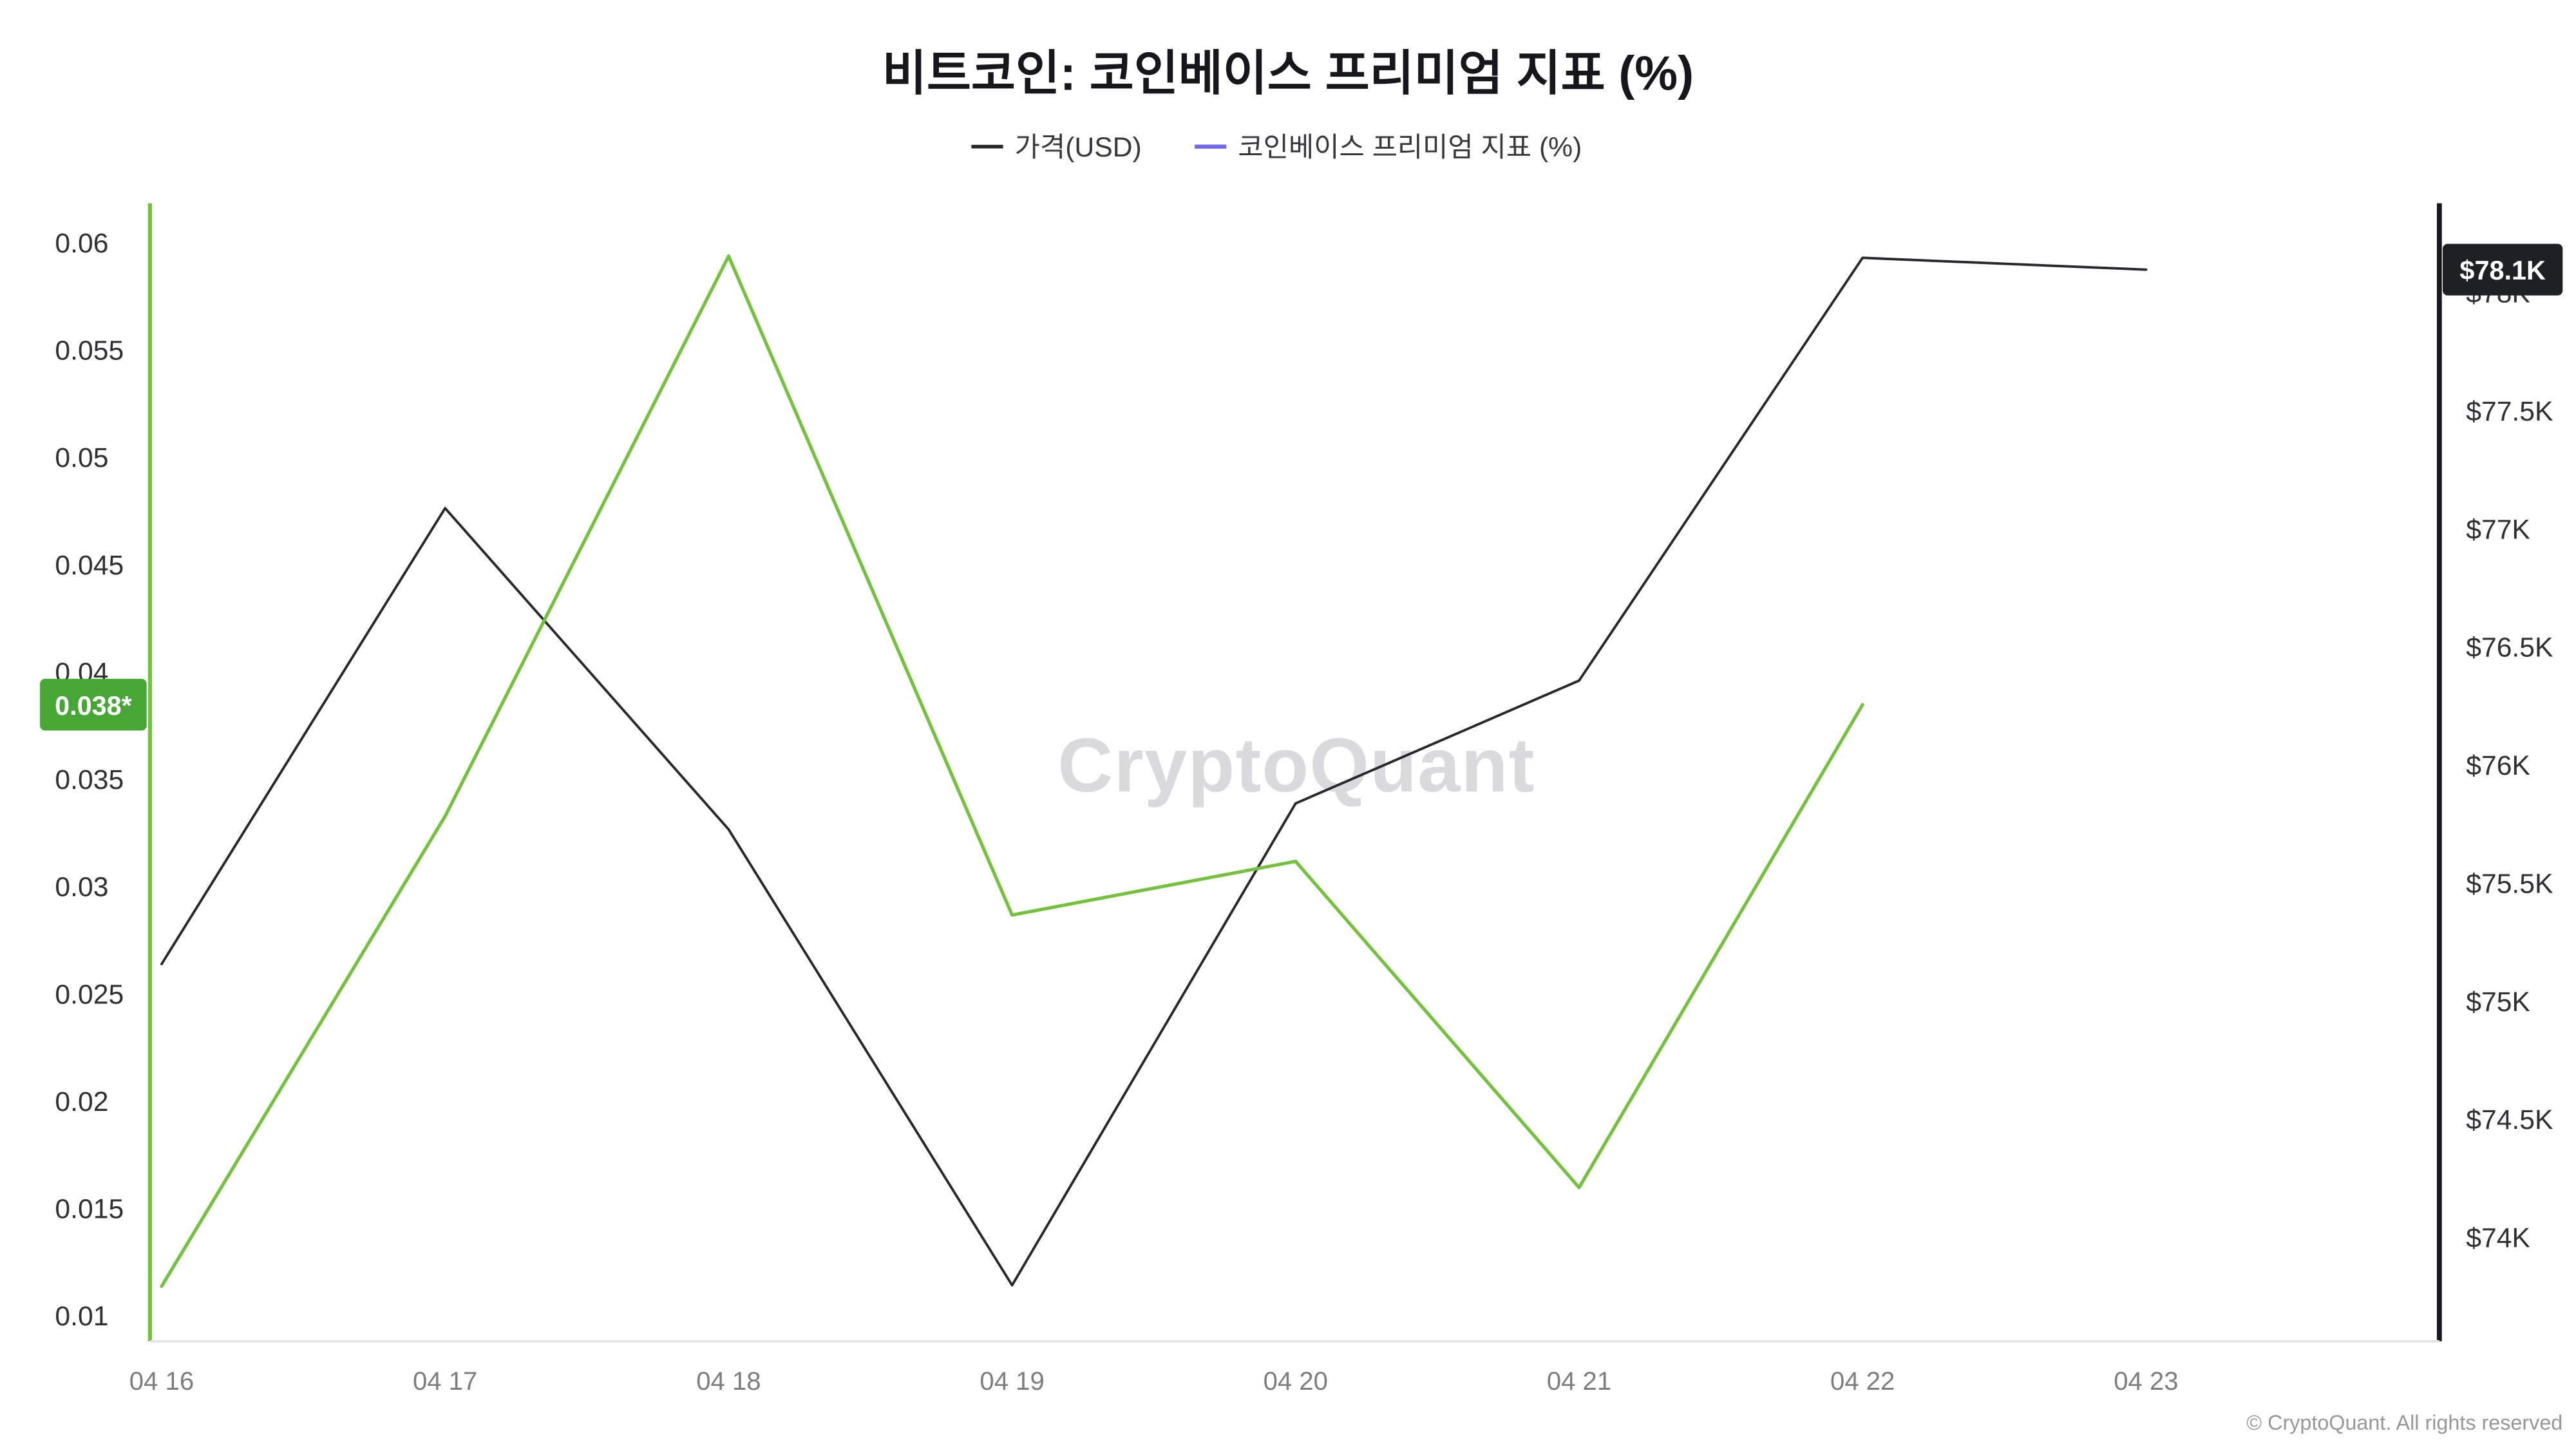 The image size is (2576, 1449). I want to click on price-latest-value: $78.1K, so click(2502, 270).